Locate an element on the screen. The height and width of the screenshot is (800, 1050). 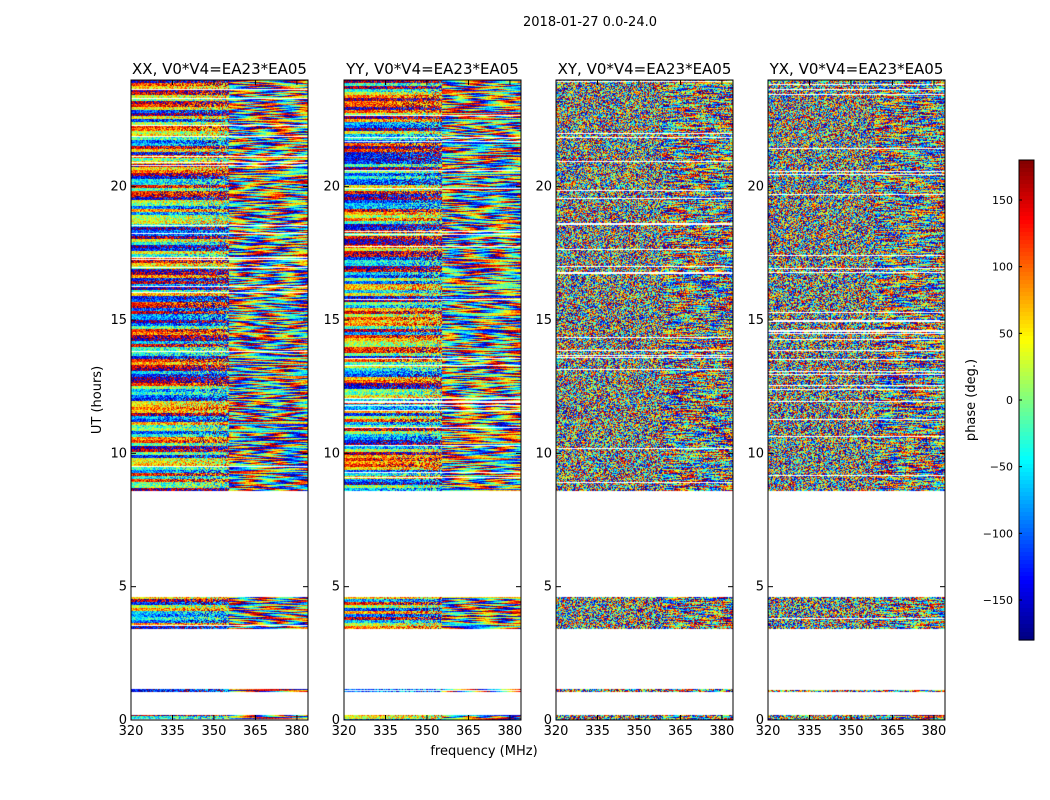
colorbar-tick-label: −50 is located at coordinates (1001, 467).